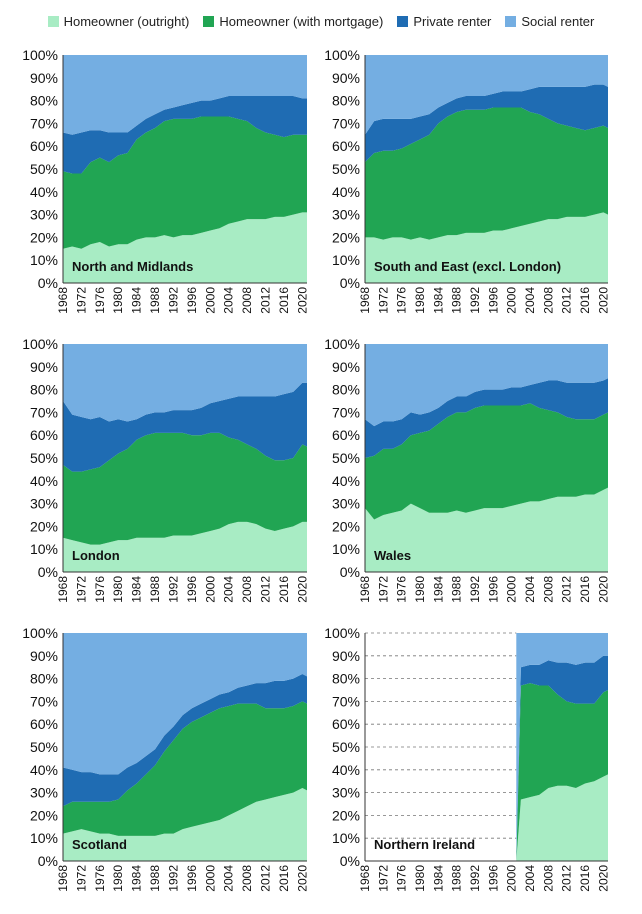 The width and height of the screenshot is (642, 914). What do you see at coordinates (126, 21) in the screenshot?
I see `legend-label: Homeowner (outright)` at bounding box center [126, 21].